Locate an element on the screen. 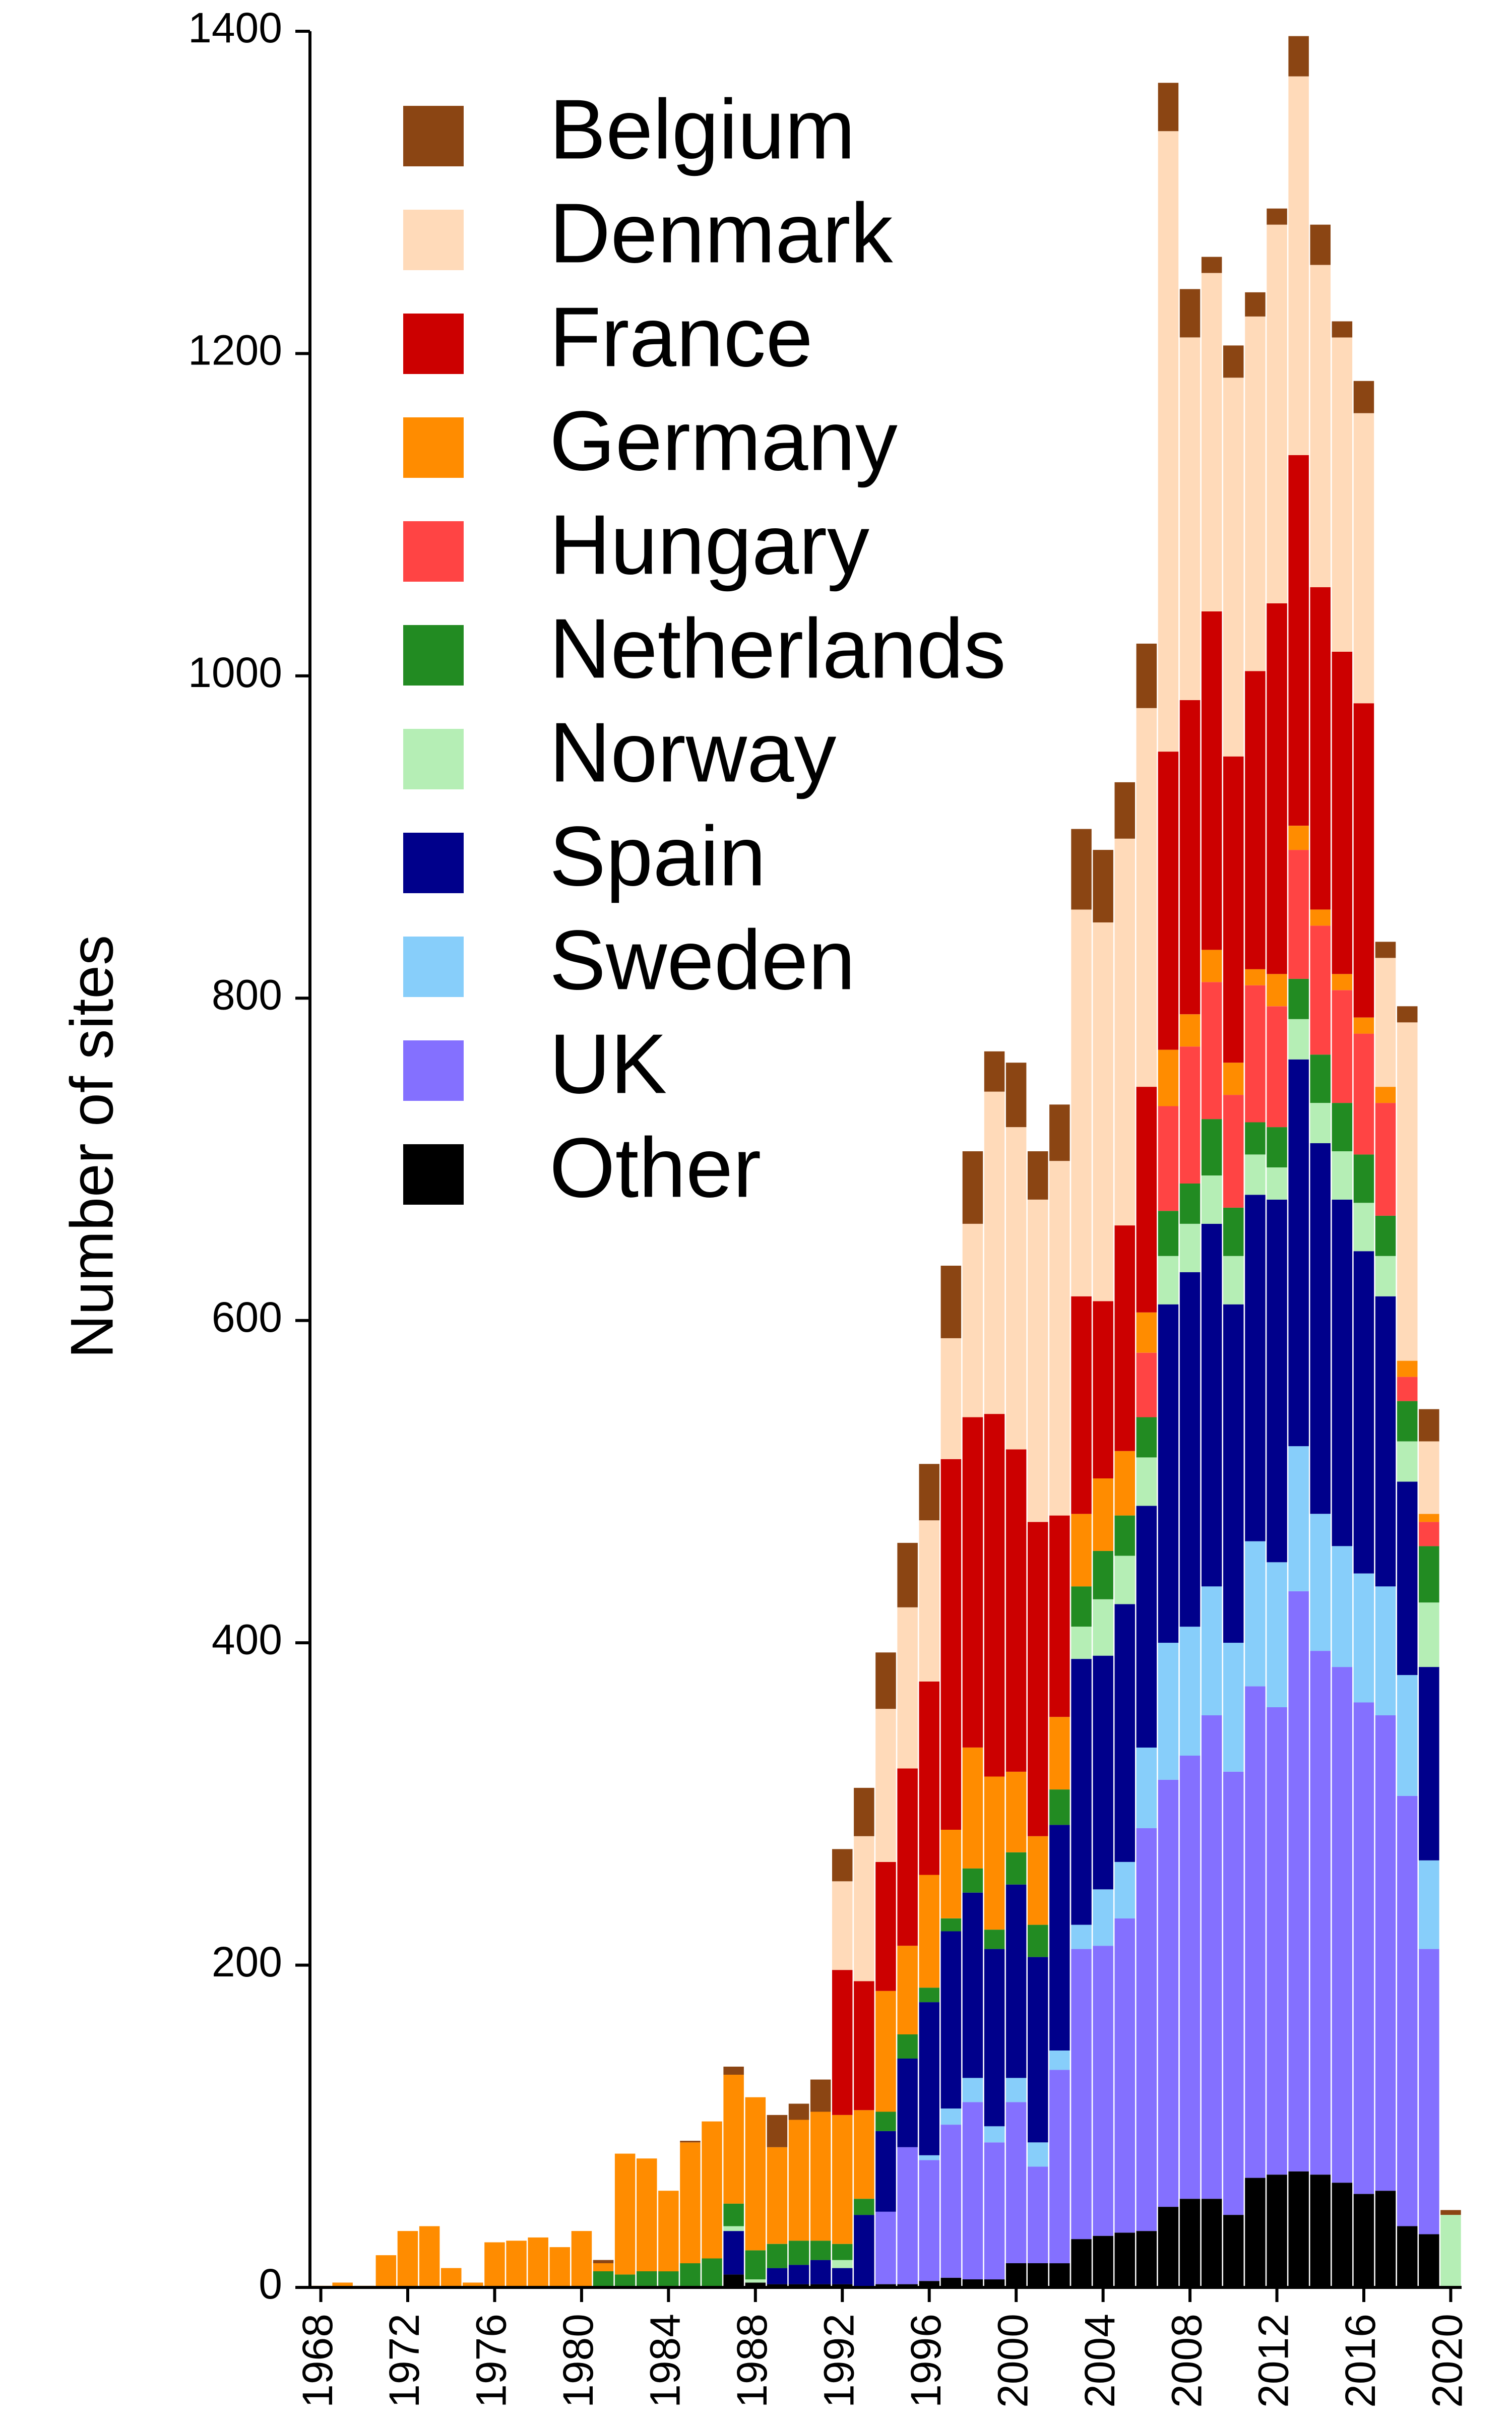 The width and height of the screenshot is (1512, 2422). bar-segment-denmark-1995 is located at coordinates (907, 1688).